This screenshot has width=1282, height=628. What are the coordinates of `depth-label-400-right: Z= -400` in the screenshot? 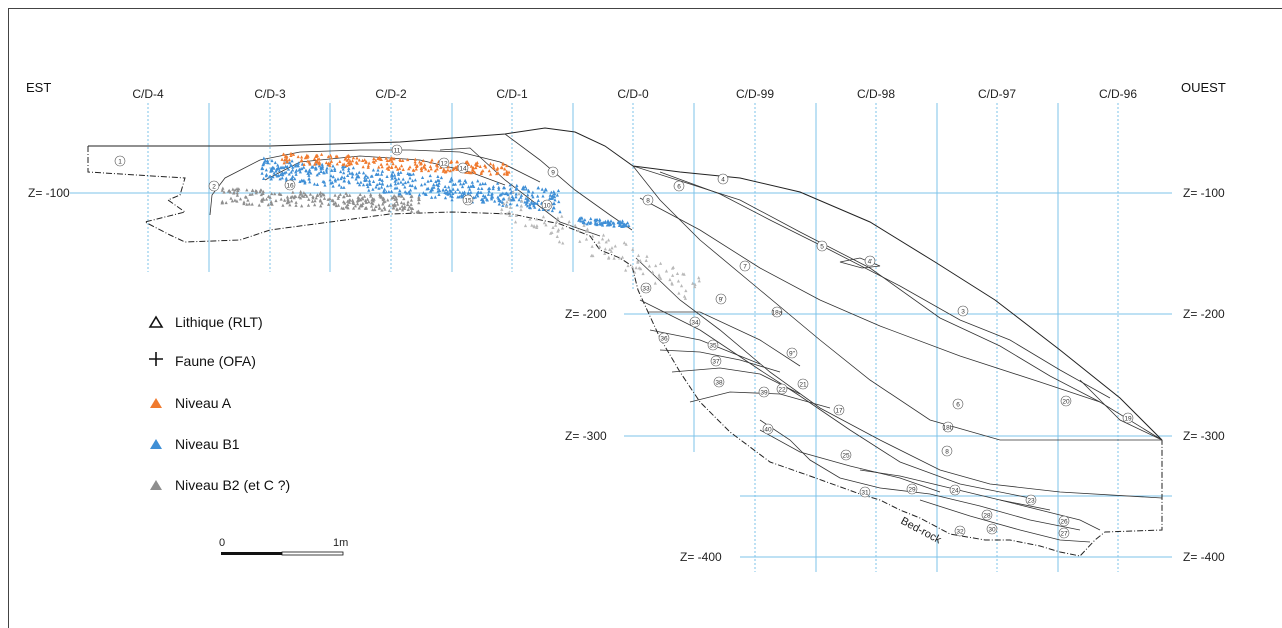 It's located at (1204, 557).